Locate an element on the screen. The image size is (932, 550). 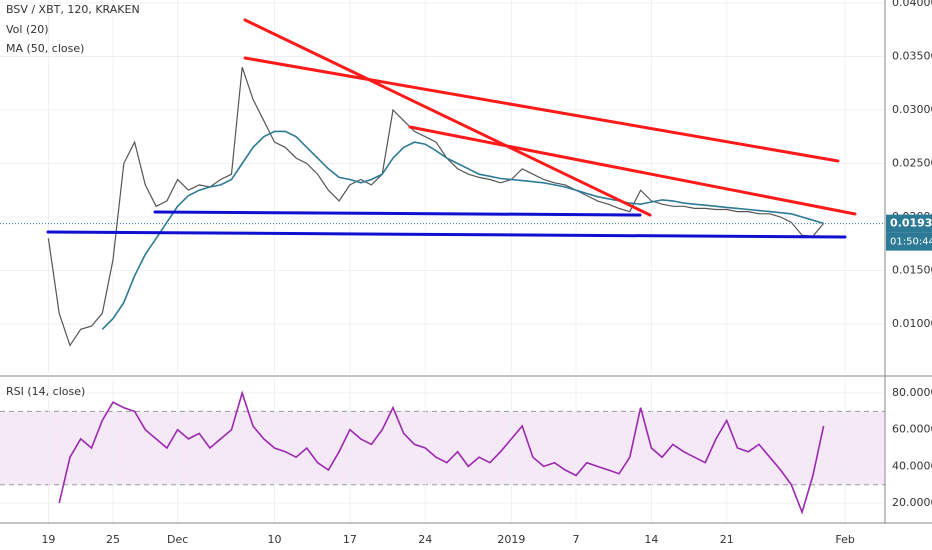
countdown-tag is located at coordinates (909, 241).